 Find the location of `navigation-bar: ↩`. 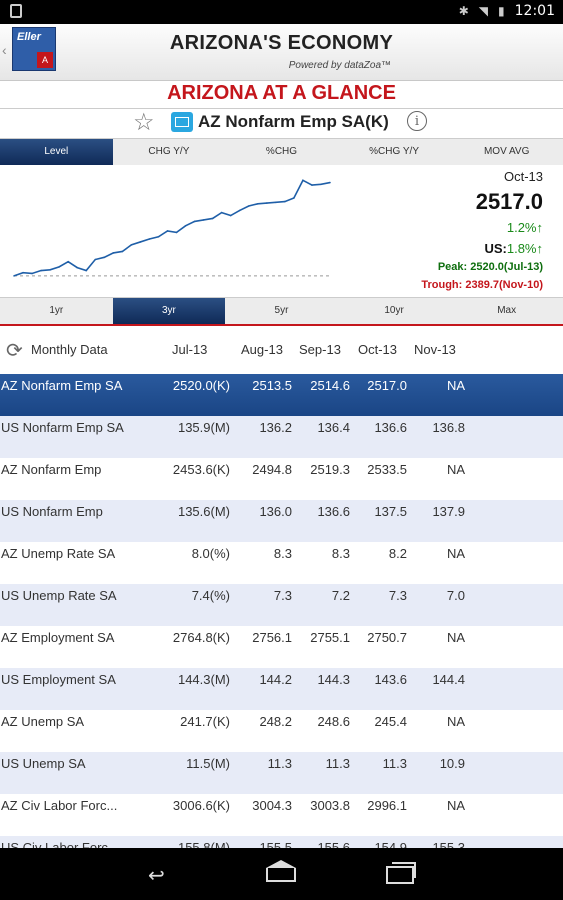

navigation-bar: ↩ is located at coordinates (281, 874).